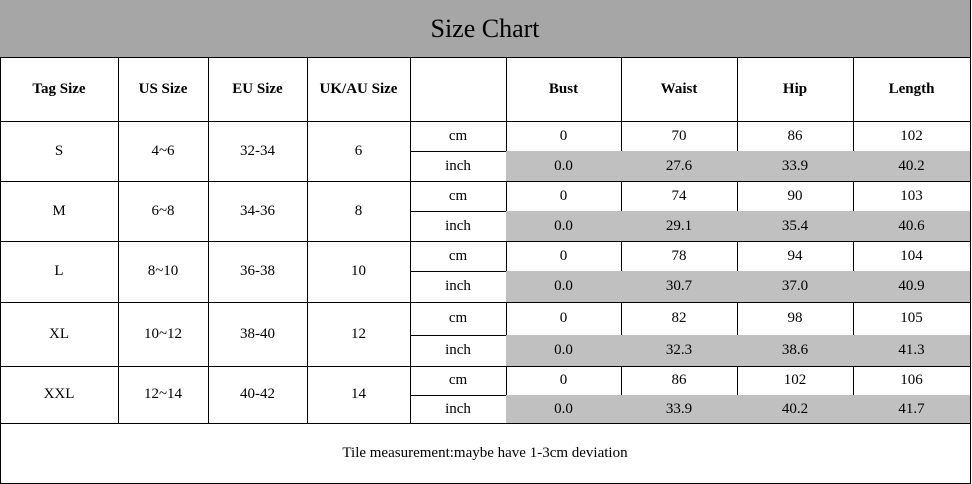  I want to click on size-cell: 14, so click(359, 395).